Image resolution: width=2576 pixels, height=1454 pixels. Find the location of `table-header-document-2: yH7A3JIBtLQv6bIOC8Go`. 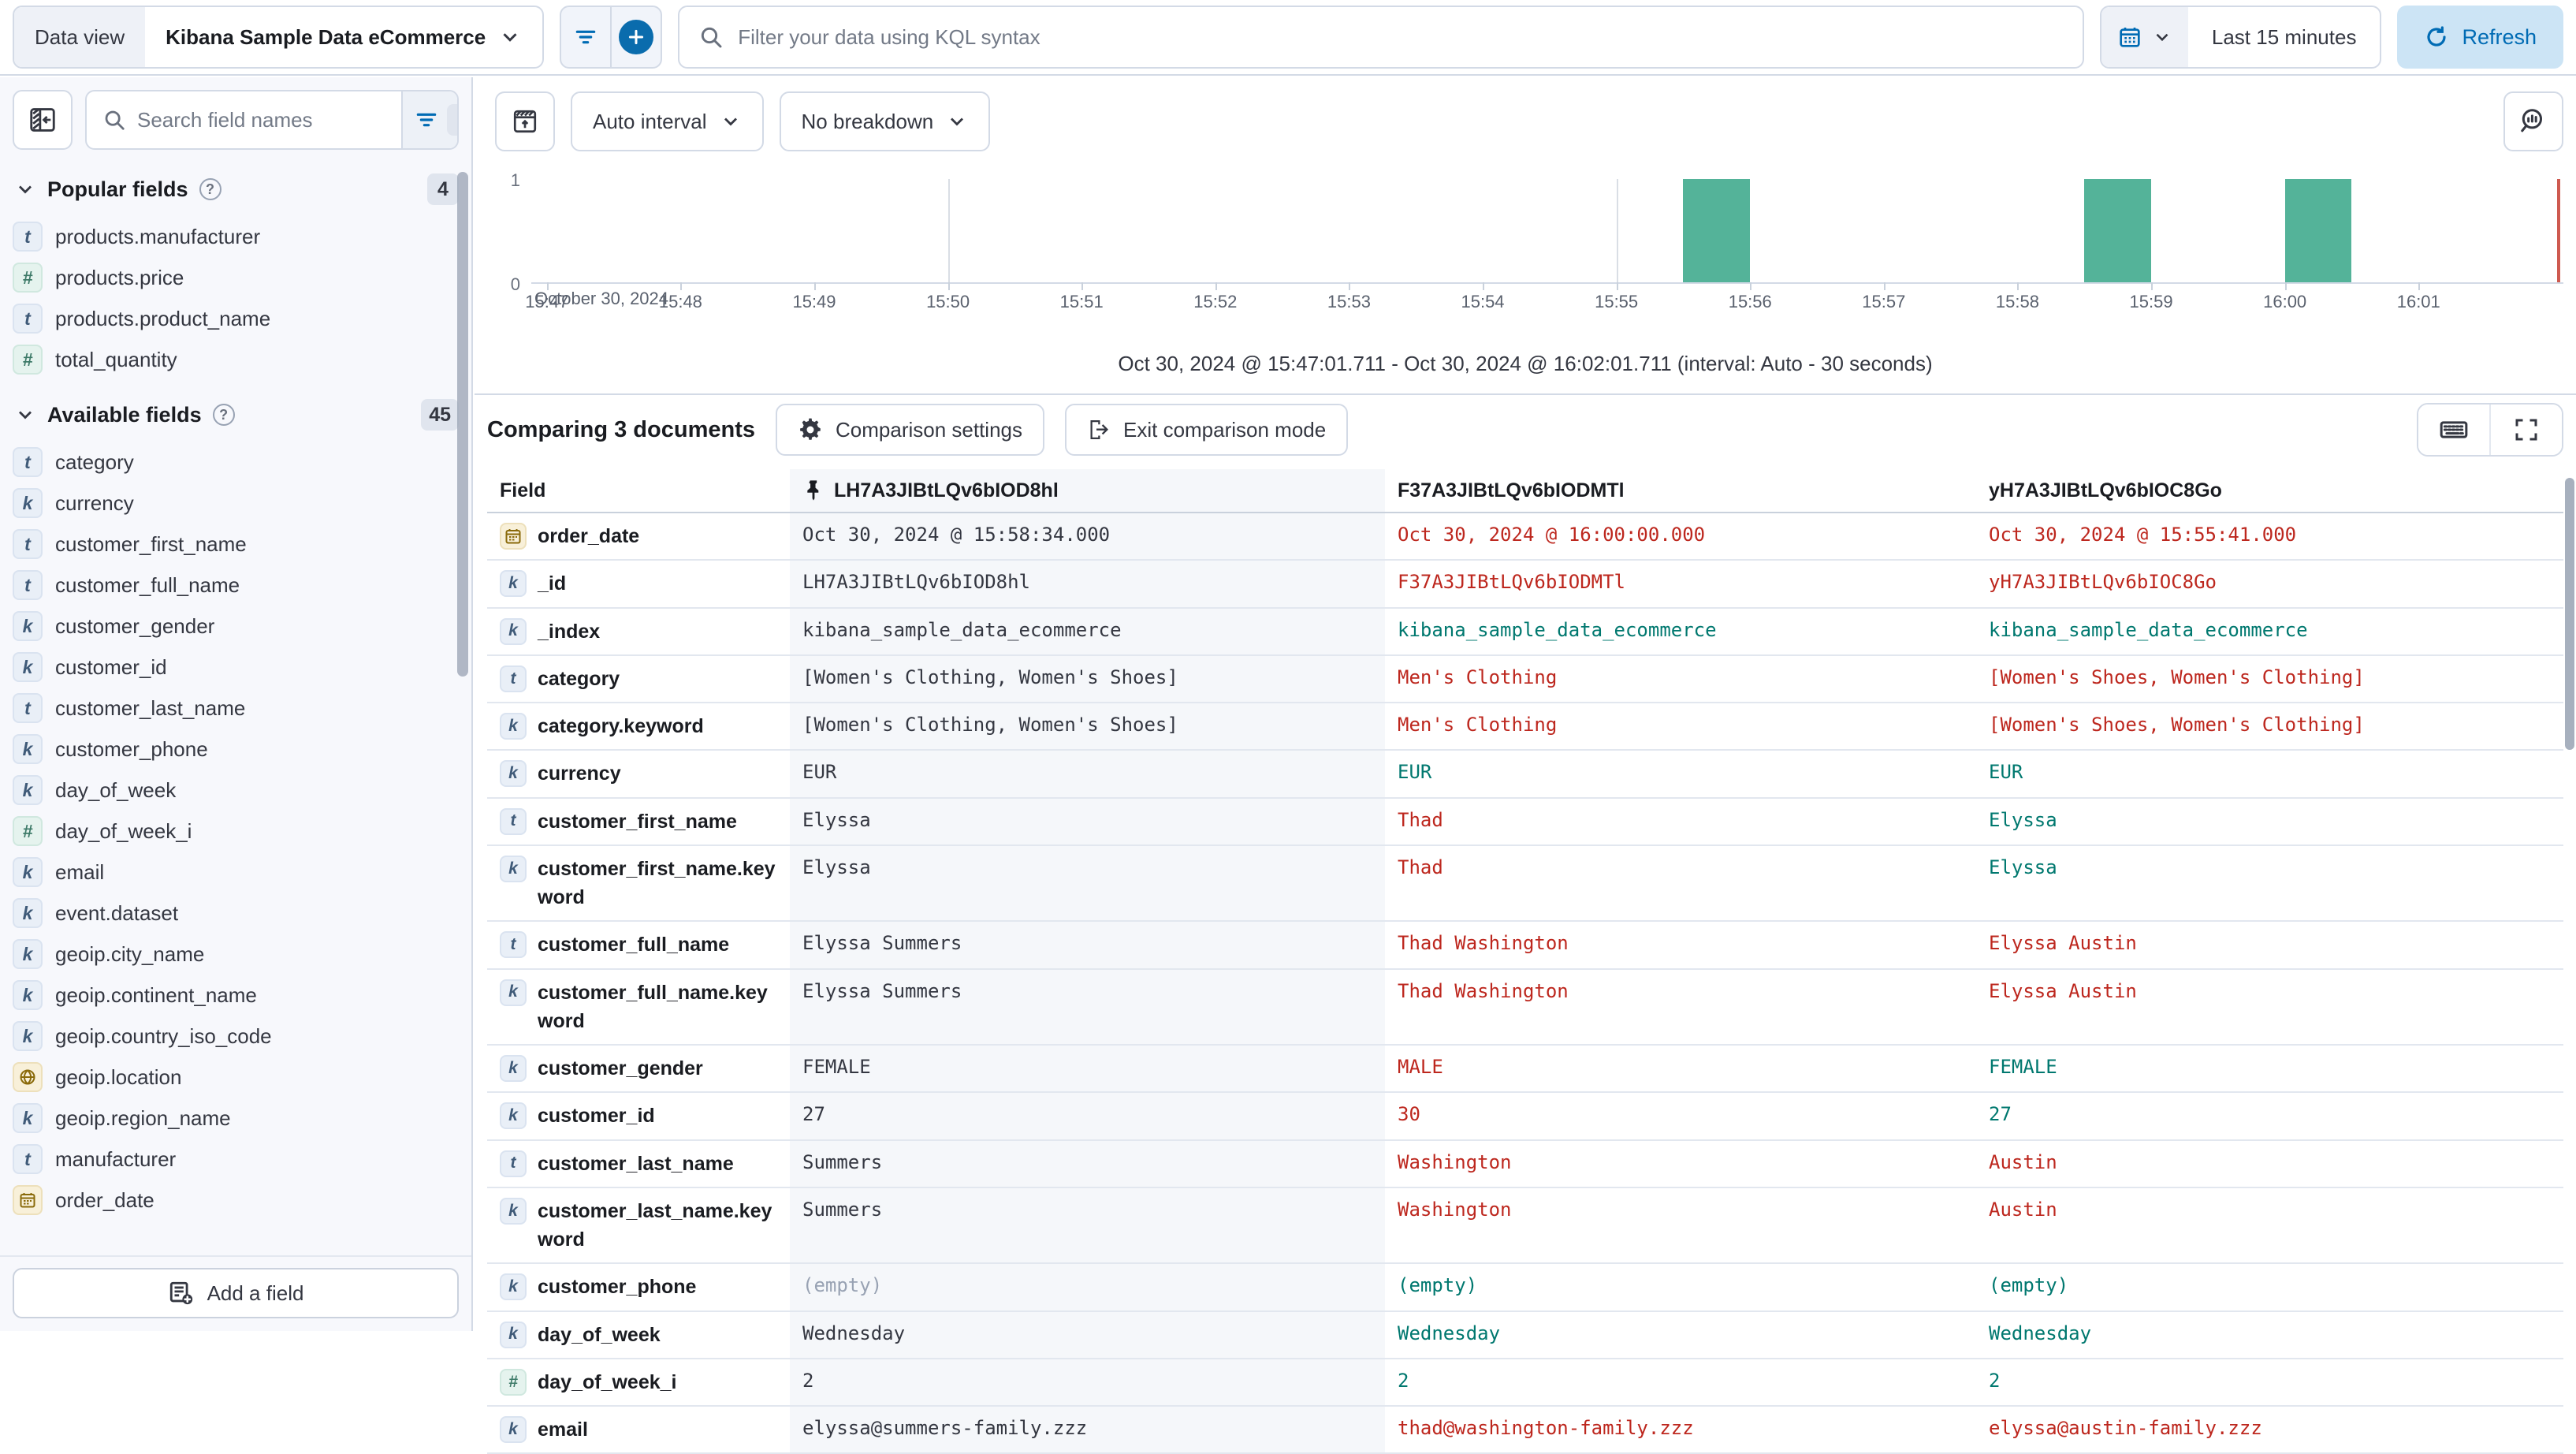

table-header-document-2: yH7A3JIBtLQv6bIOC8Go is located at coordinates (2269, 491).